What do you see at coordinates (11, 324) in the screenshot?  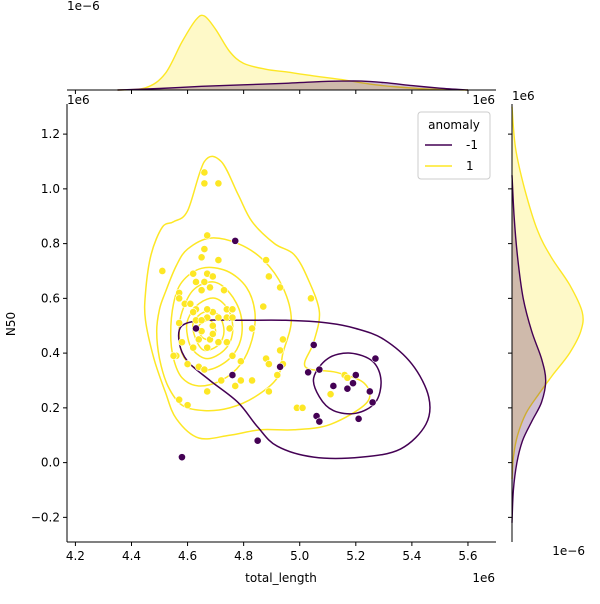 I see `y-axis-label: N50` at bounding box center [11, 324].